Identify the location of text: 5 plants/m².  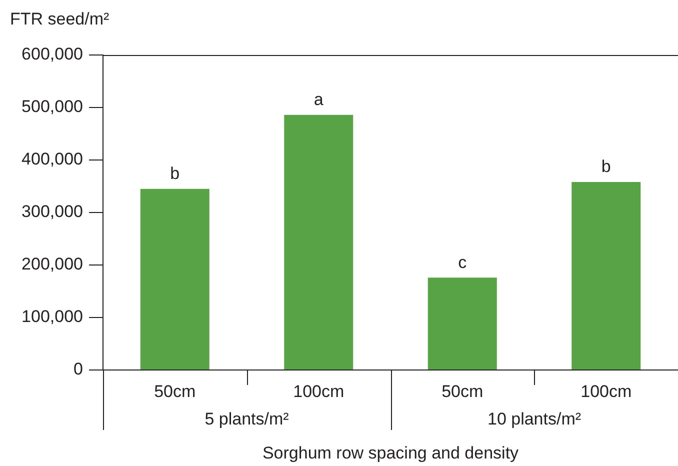
(247, 419).